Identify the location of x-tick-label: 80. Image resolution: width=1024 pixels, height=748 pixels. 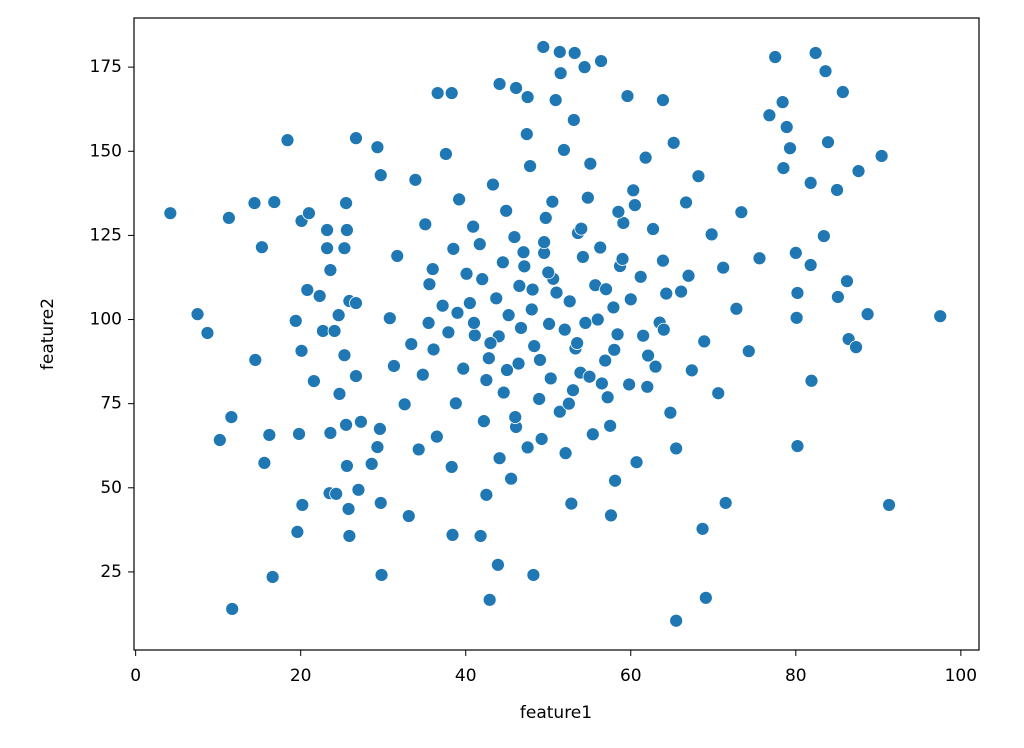
(796, 676).